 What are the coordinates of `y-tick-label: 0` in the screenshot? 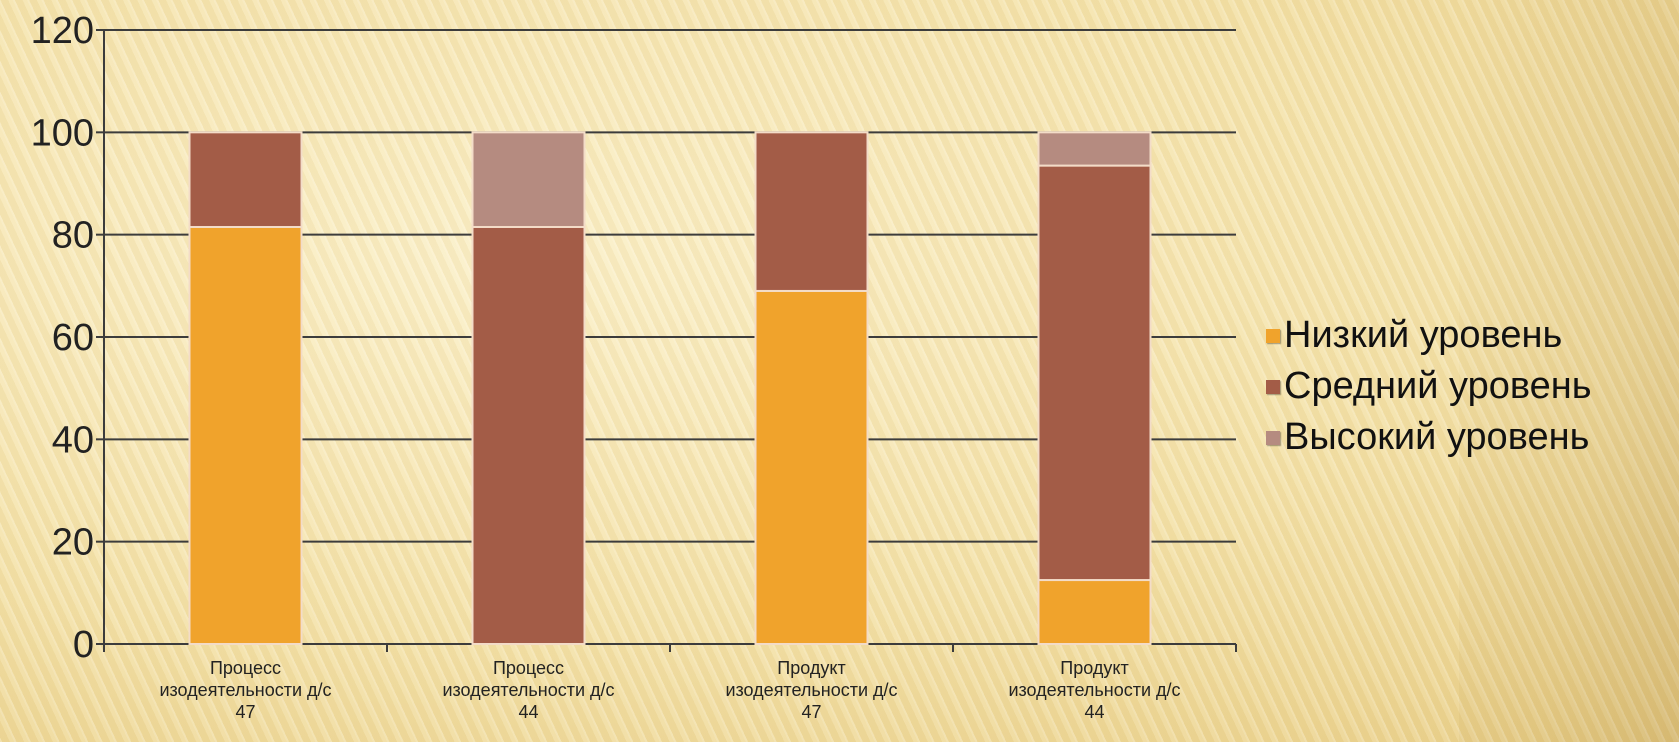 It's located at (83, 645).